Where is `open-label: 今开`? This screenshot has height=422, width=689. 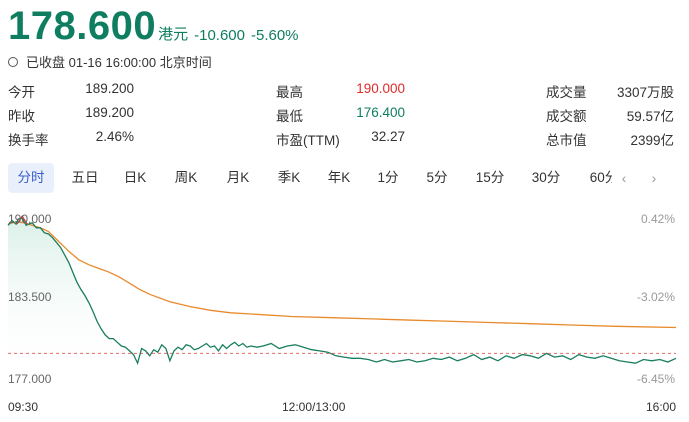
open-label: 今开 is located at coordinates (21, 92).